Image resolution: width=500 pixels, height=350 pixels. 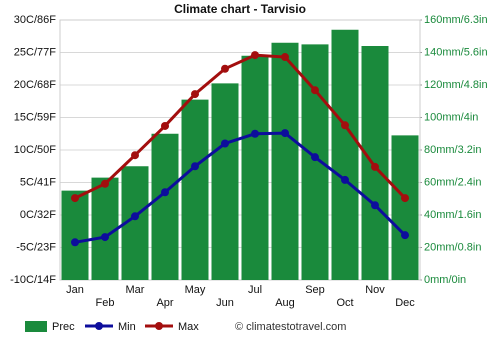 I want to click on y-tick-label: 0C/32F, so click(x=38, y=215).